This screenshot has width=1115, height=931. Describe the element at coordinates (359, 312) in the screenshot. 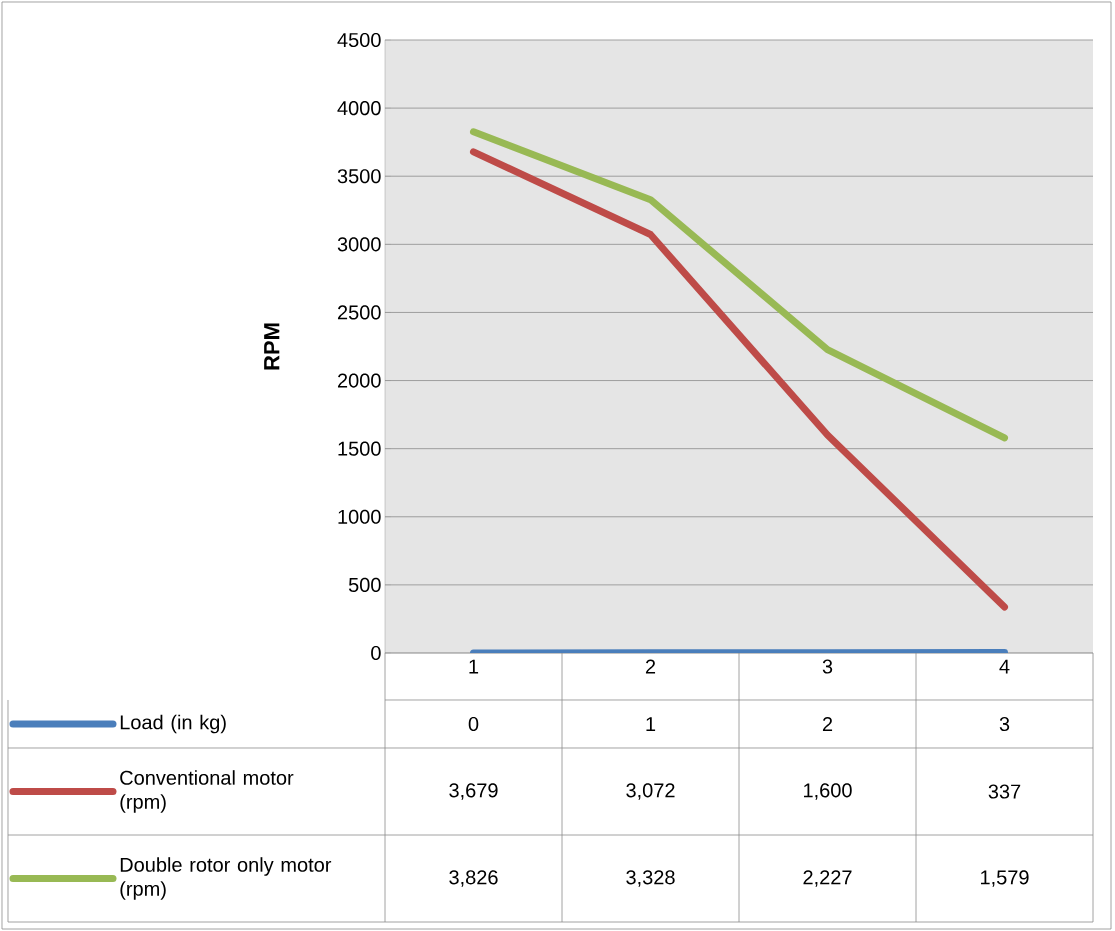

I see `y-tick-label: 2500` at that location.